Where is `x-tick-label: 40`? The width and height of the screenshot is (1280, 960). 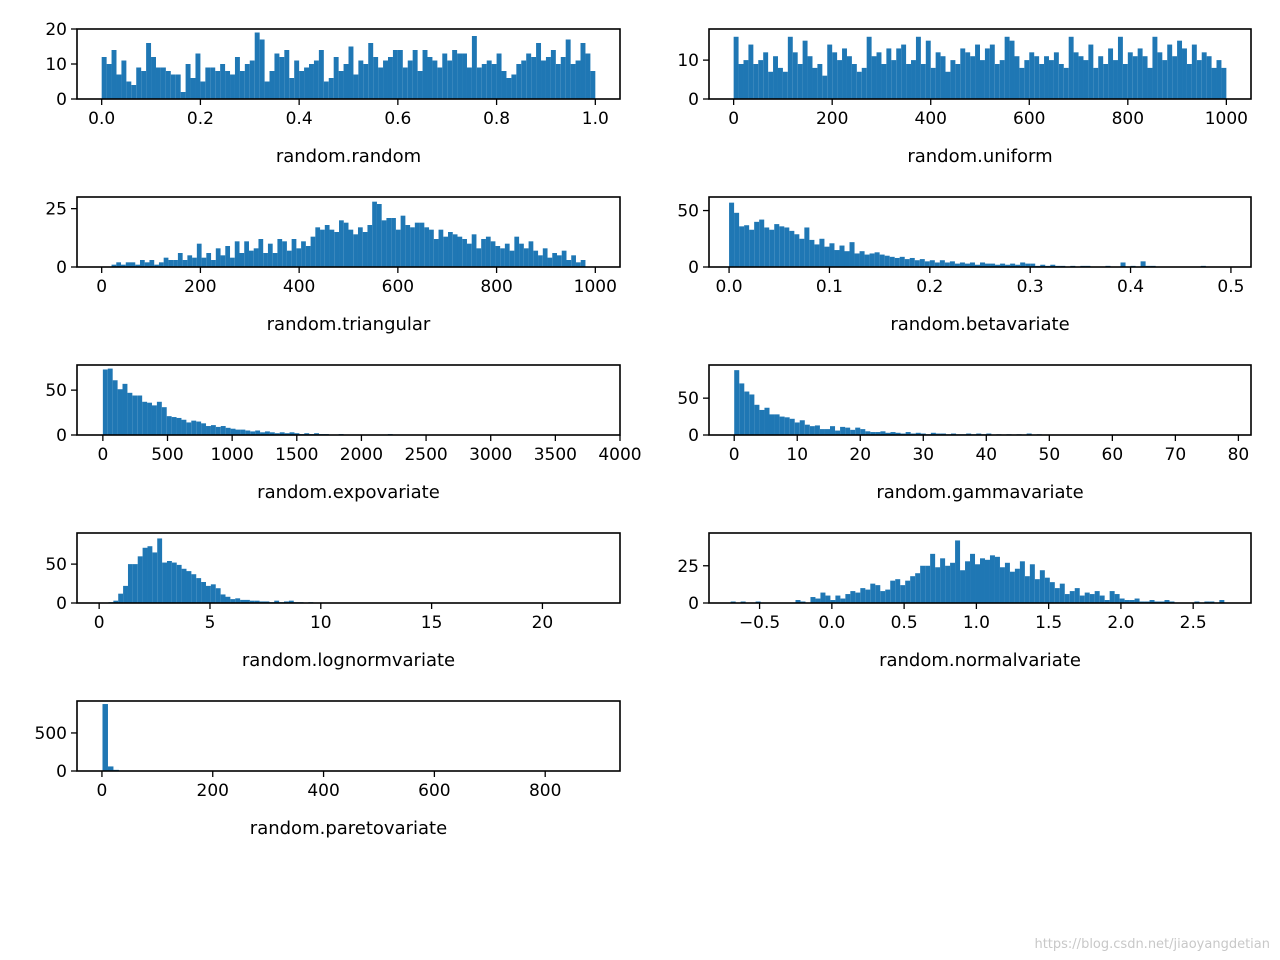 x-tick-label: 40 is located at coordinates (986, 455).